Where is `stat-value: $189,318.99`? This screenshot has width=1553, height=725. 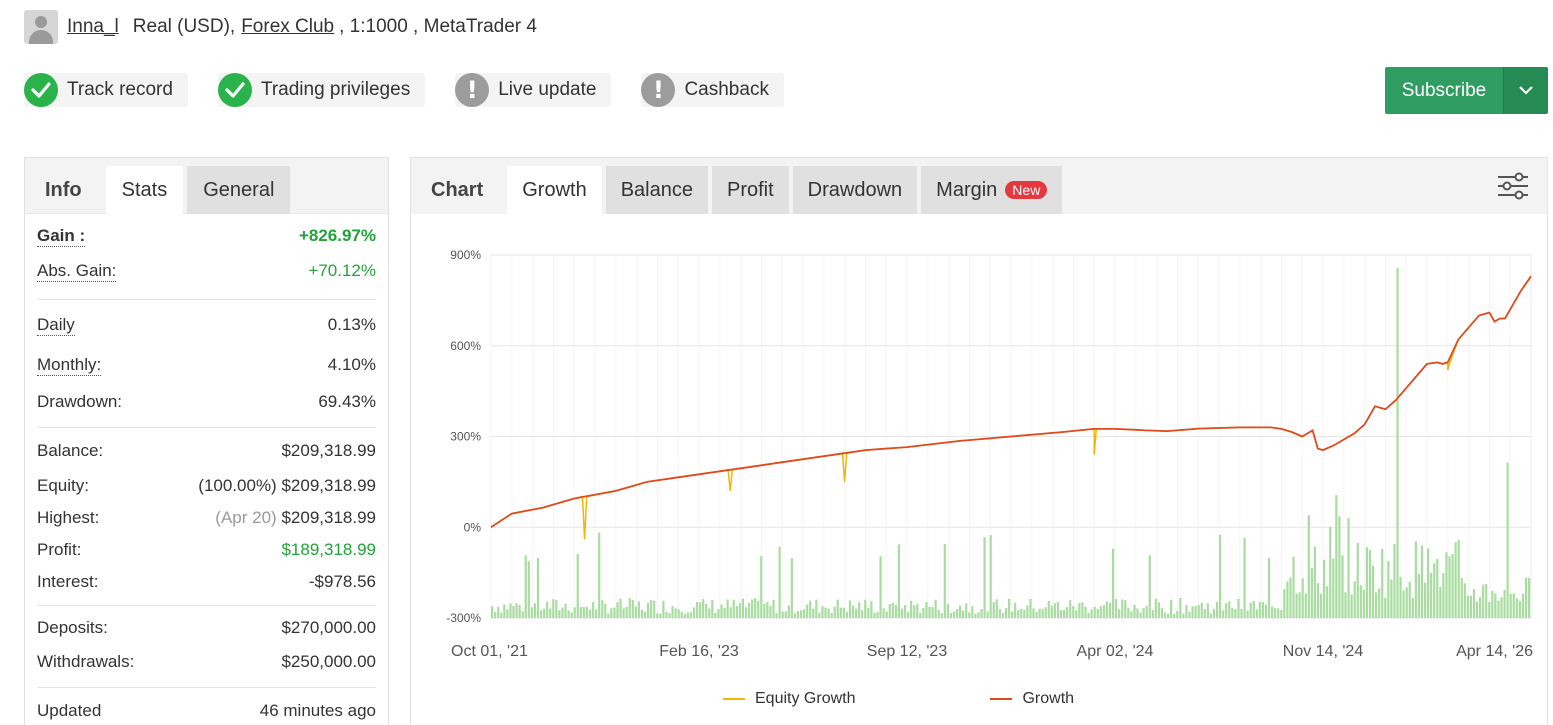
stat-value: $189,318.99 is located at coordinates (328, 549).